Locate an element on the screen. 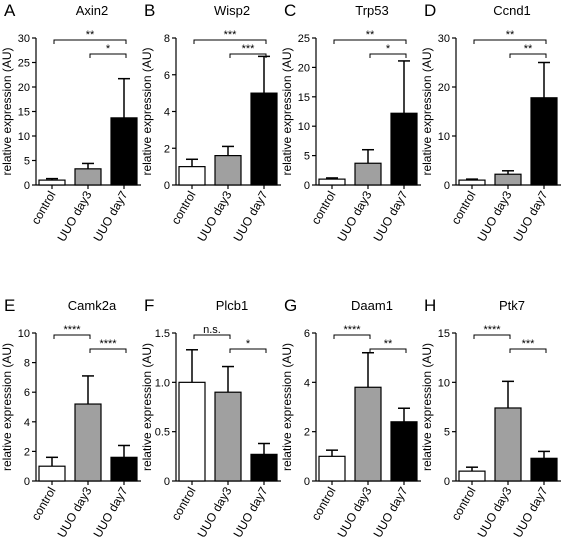 The height and width of the screenshot is (540, 567). panel-title: Daam1 is located at coordinates (372, 305).